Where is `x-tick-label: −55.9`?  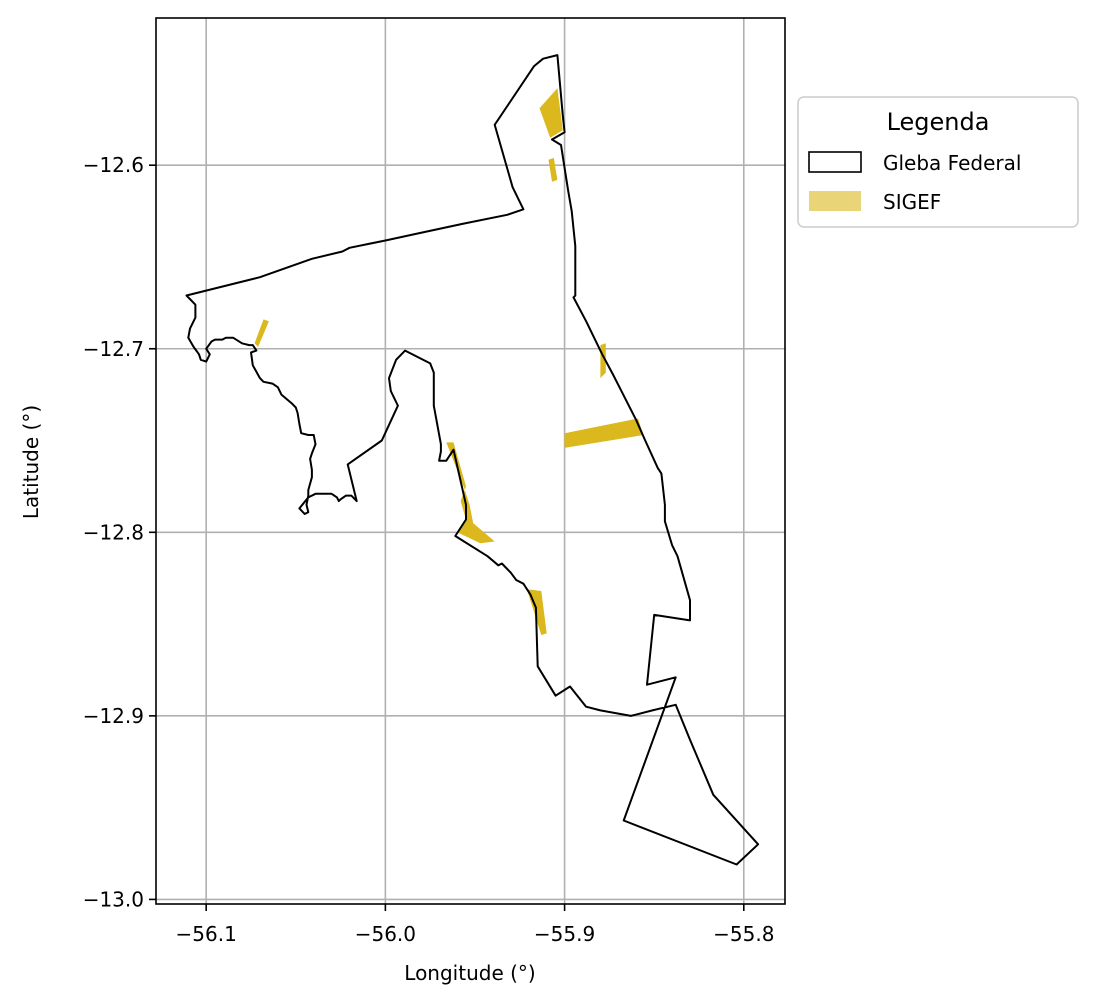 x-tick-label: −55.9 is located at coordinates (564, 934).